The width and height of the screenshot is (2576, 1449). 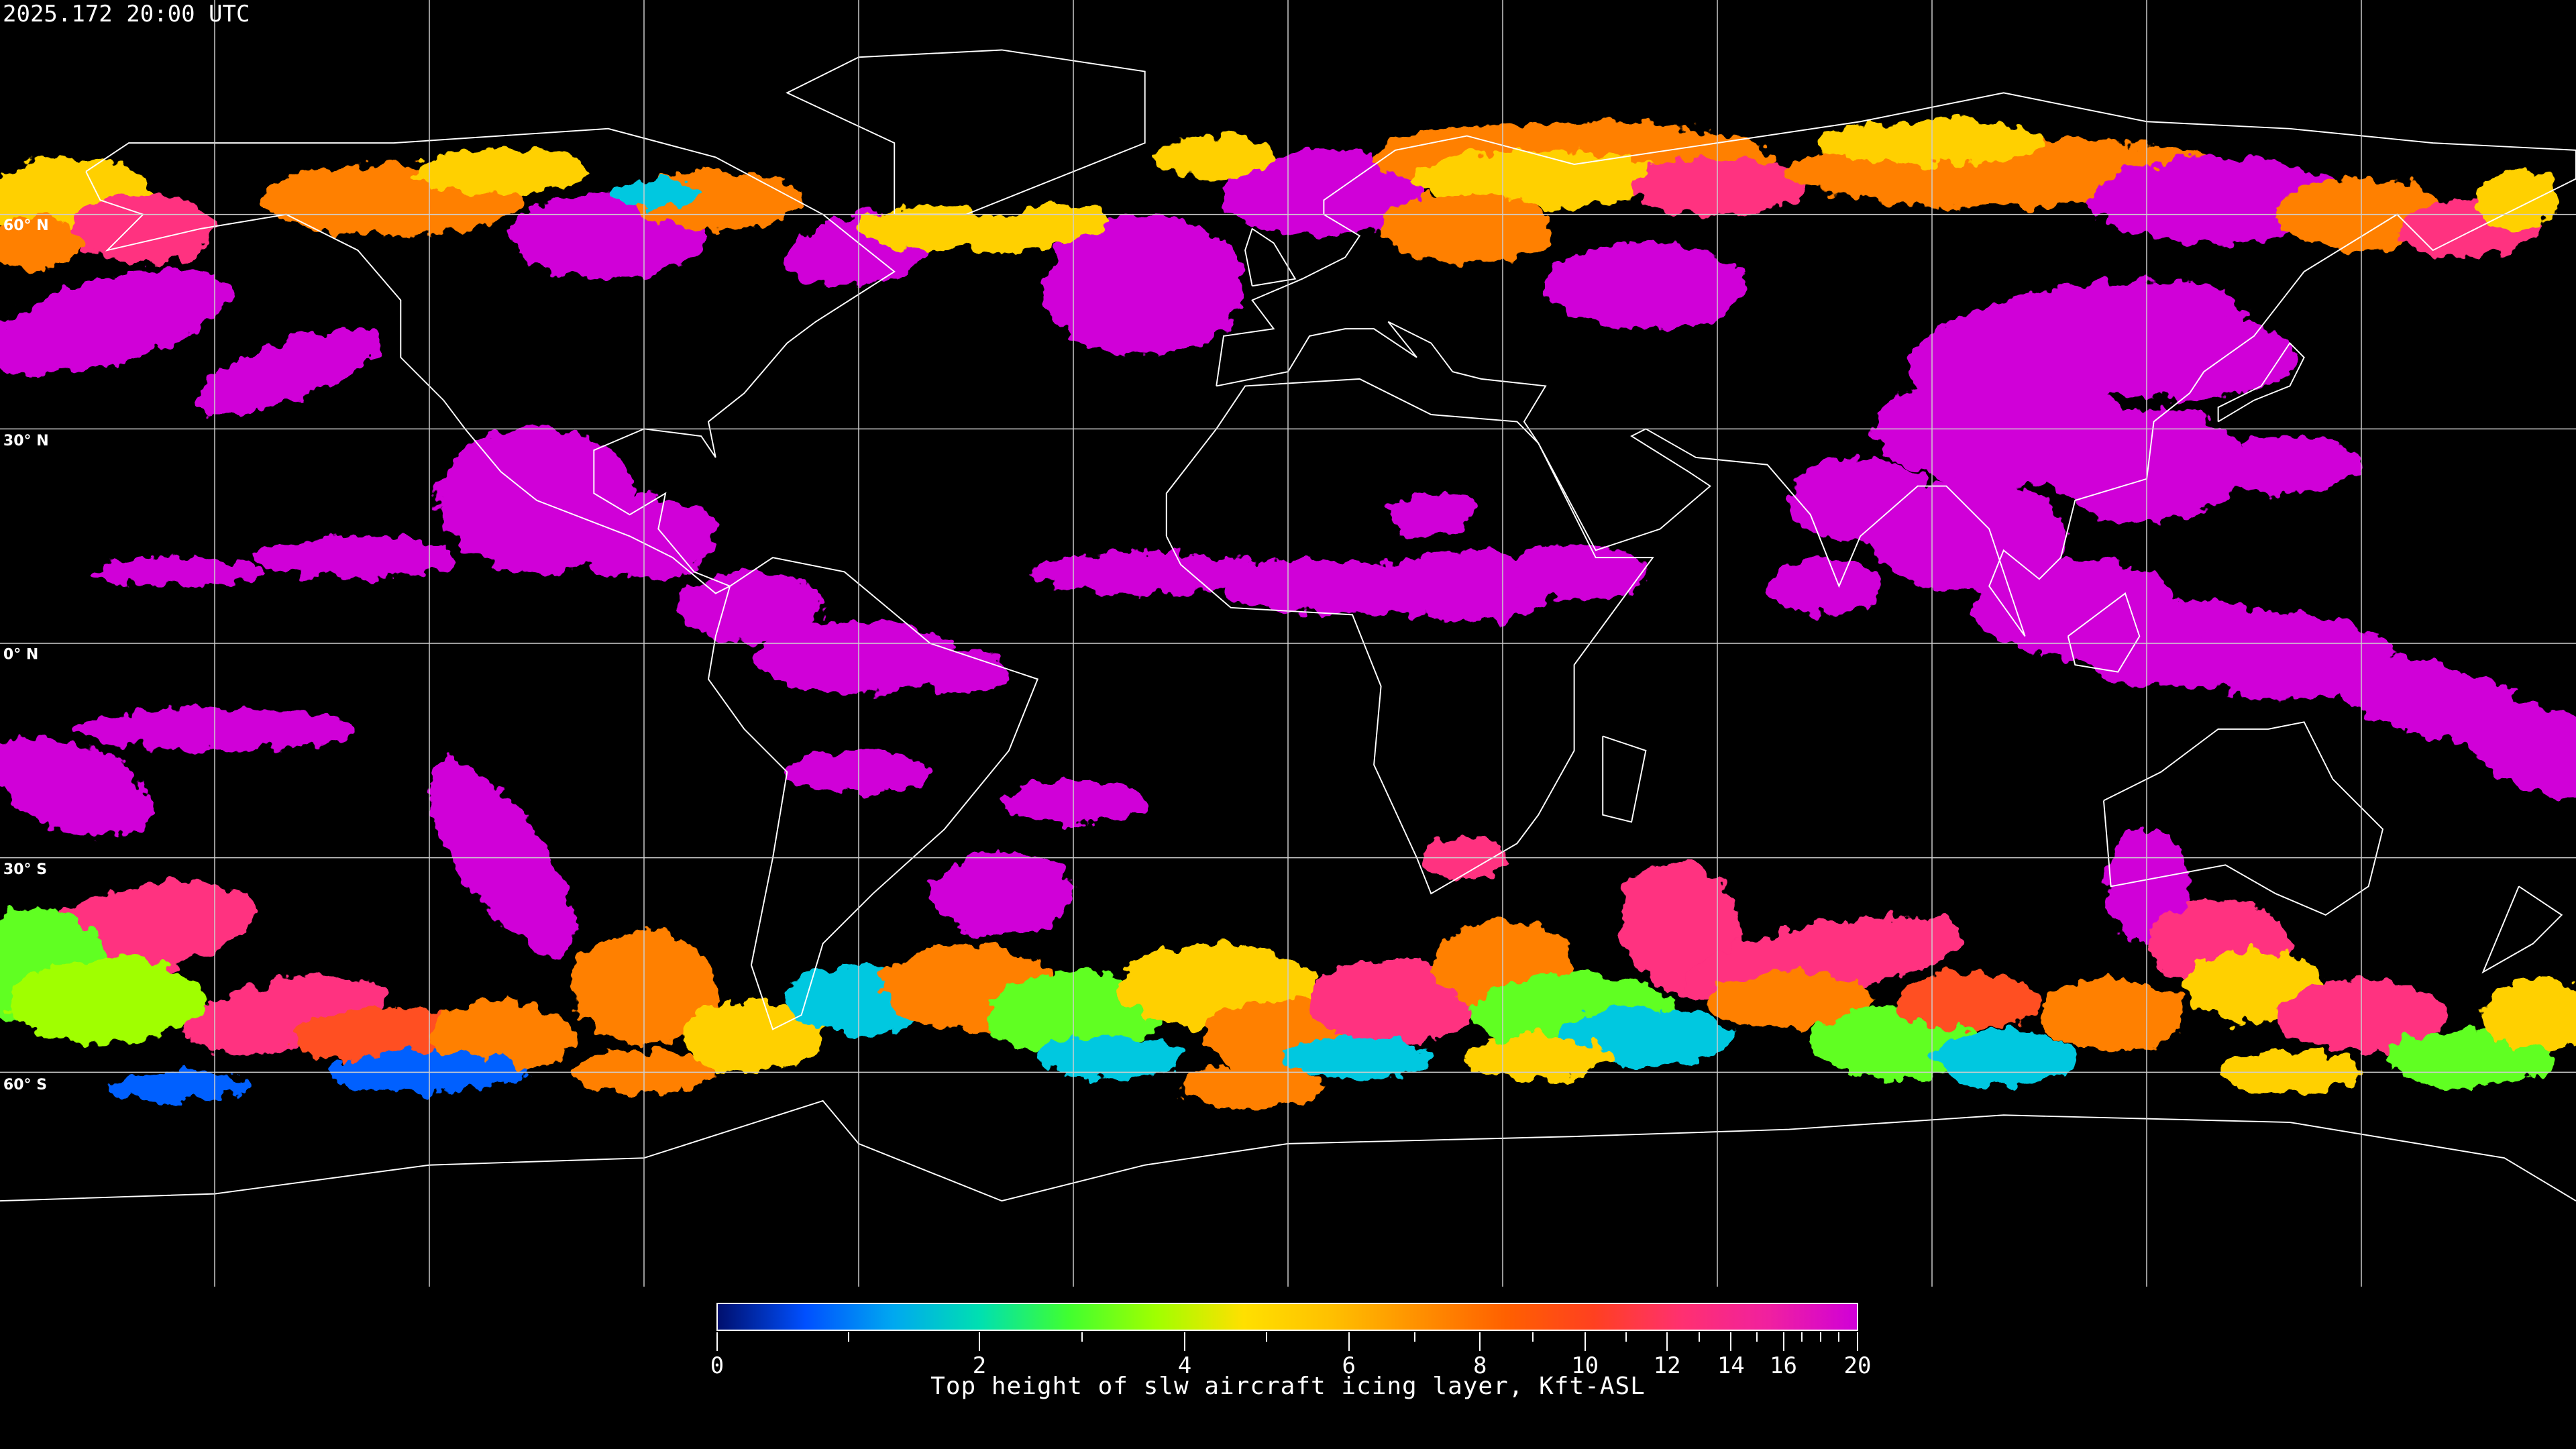 What do you see at coordinates (25, 1085) in the screenshot?
I see `lat-label-60s: 60° S` at bounding box center [25, 1085].